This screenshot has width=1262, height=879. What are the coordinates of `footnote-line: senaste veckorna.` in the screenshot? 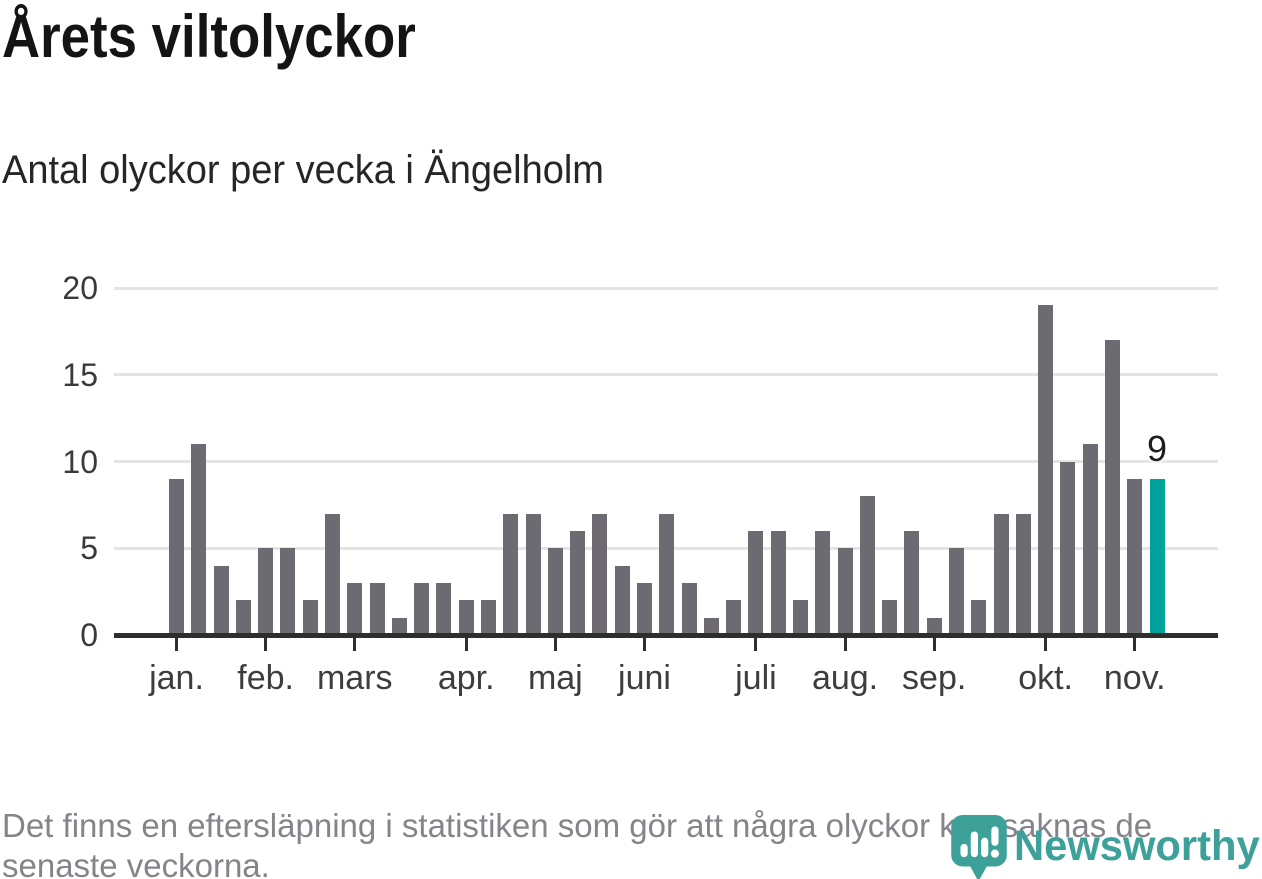 It's located at (136, 863).